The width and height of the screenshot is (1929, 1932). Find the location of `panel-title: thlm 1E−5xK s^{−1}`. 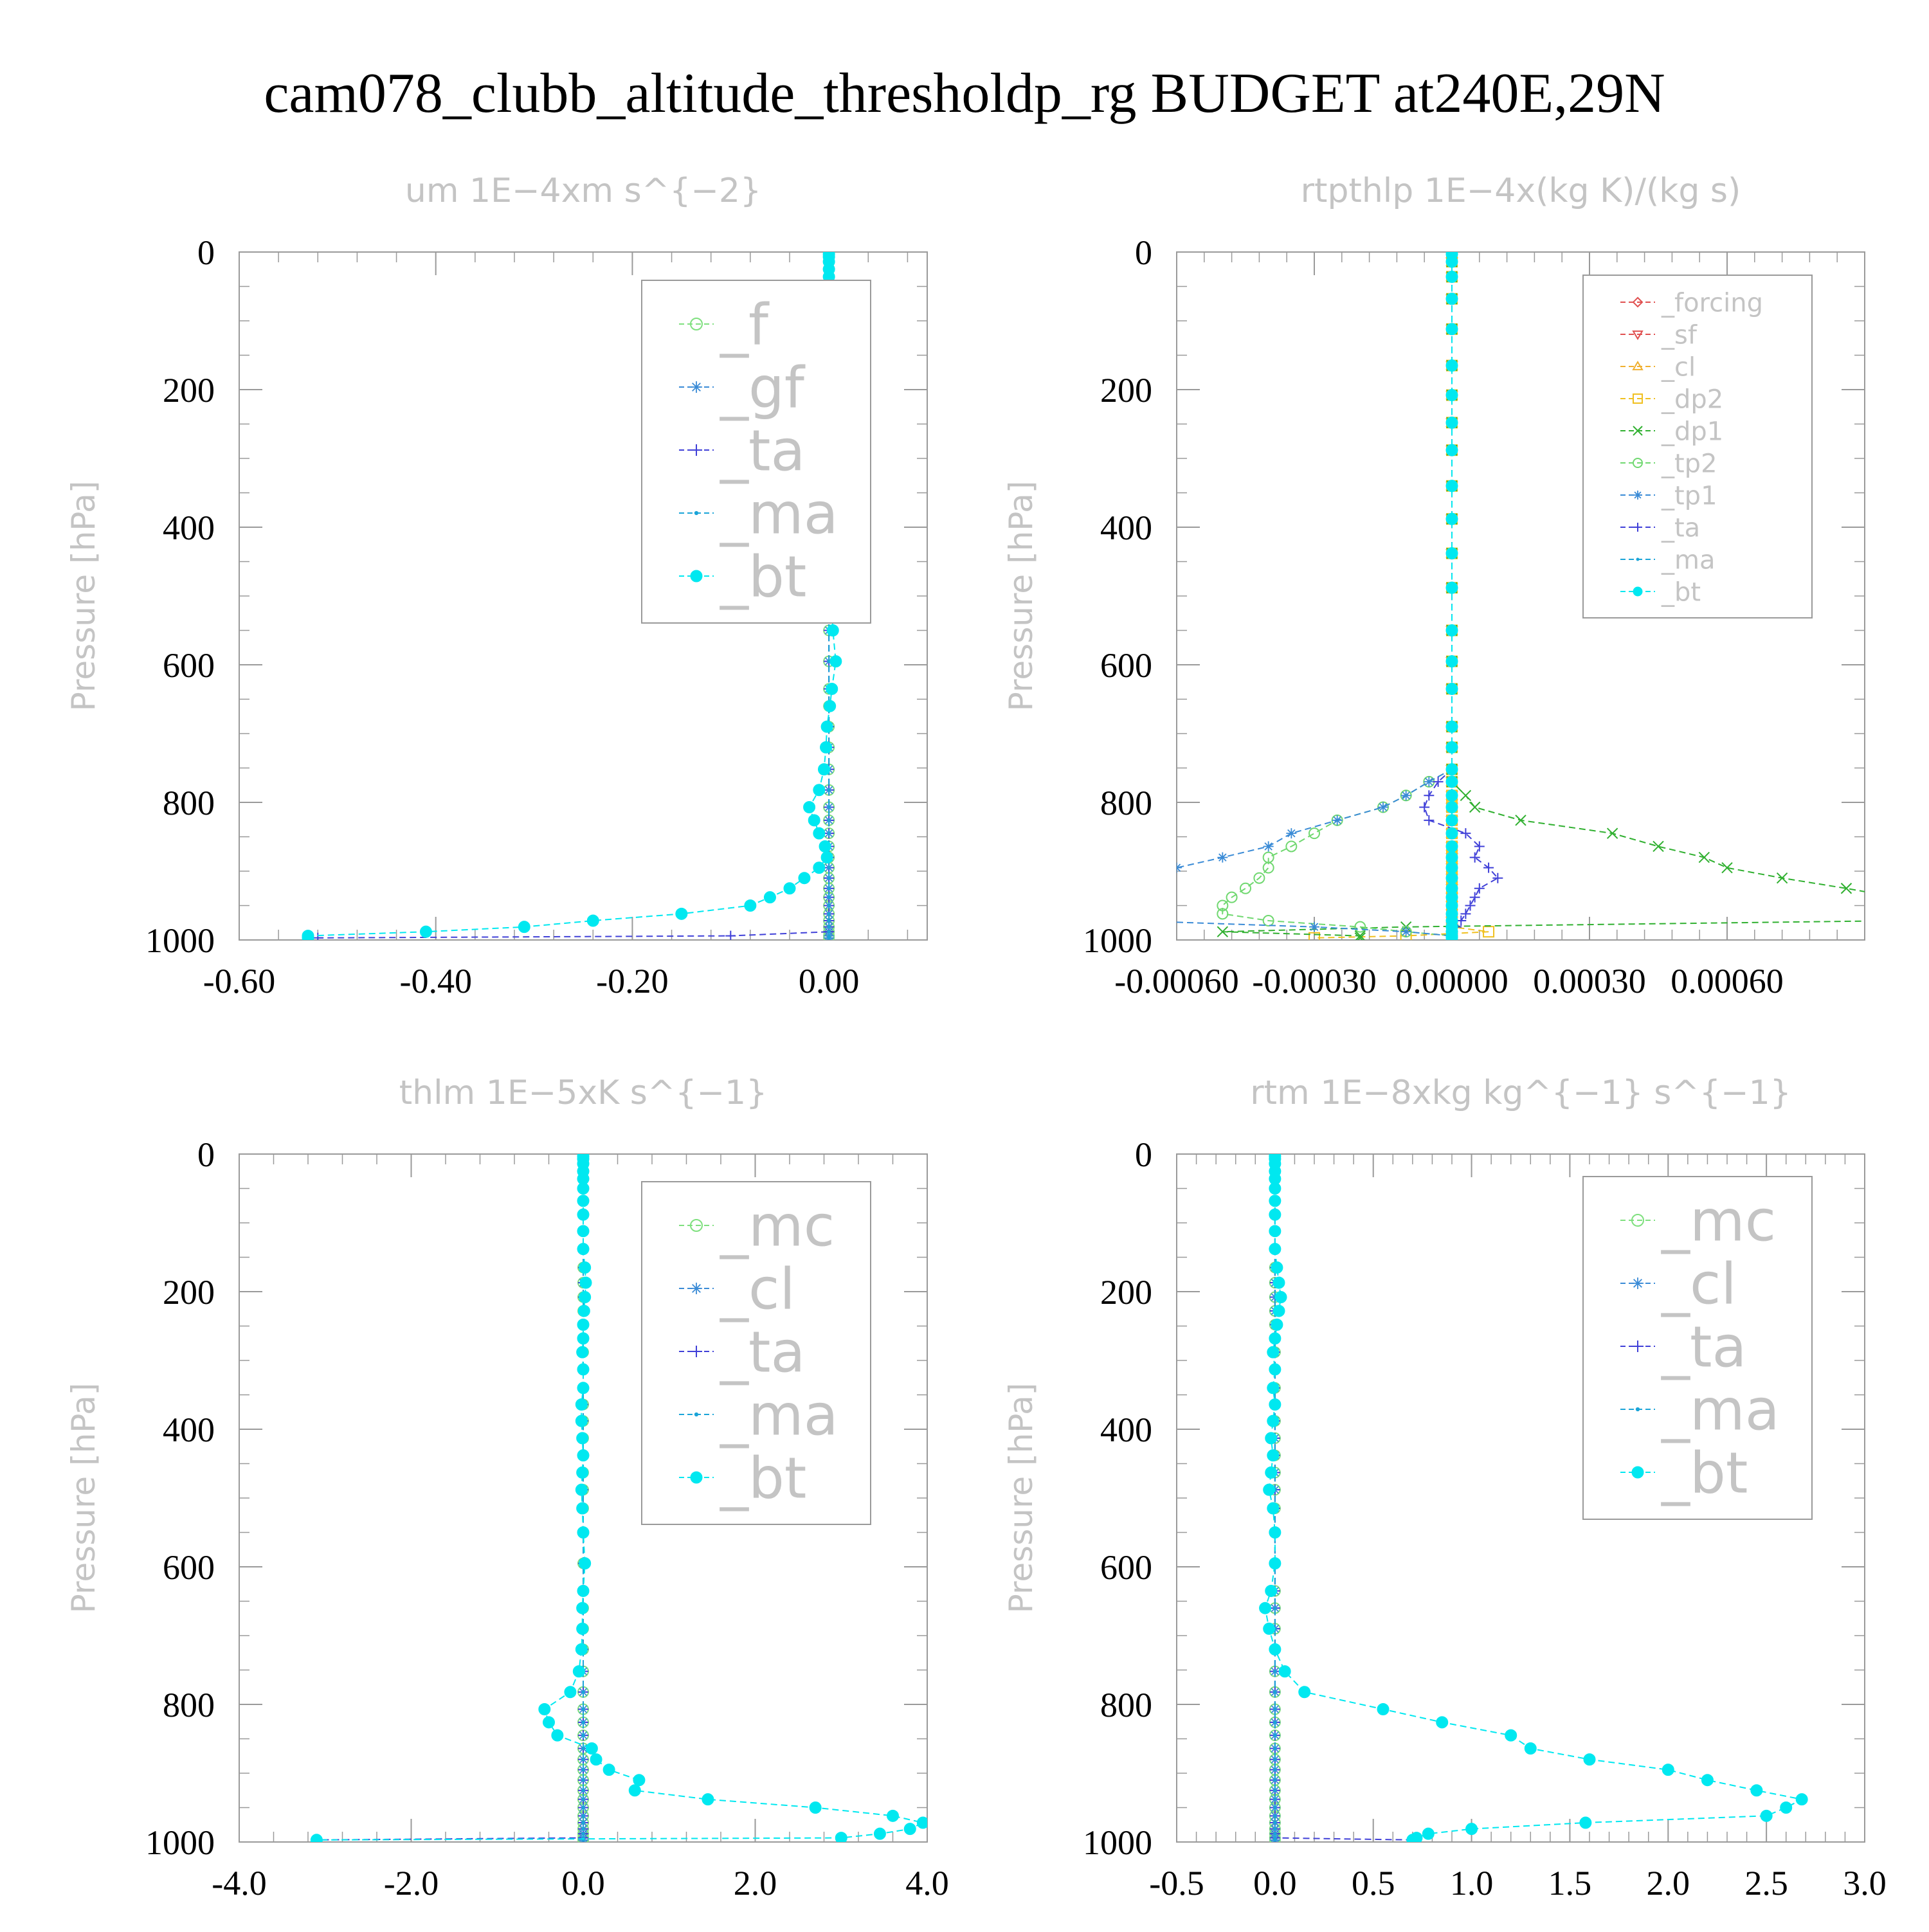

panel-title: thlm 1E−5xK s^{−1} is located at coordinates (583, 1093).